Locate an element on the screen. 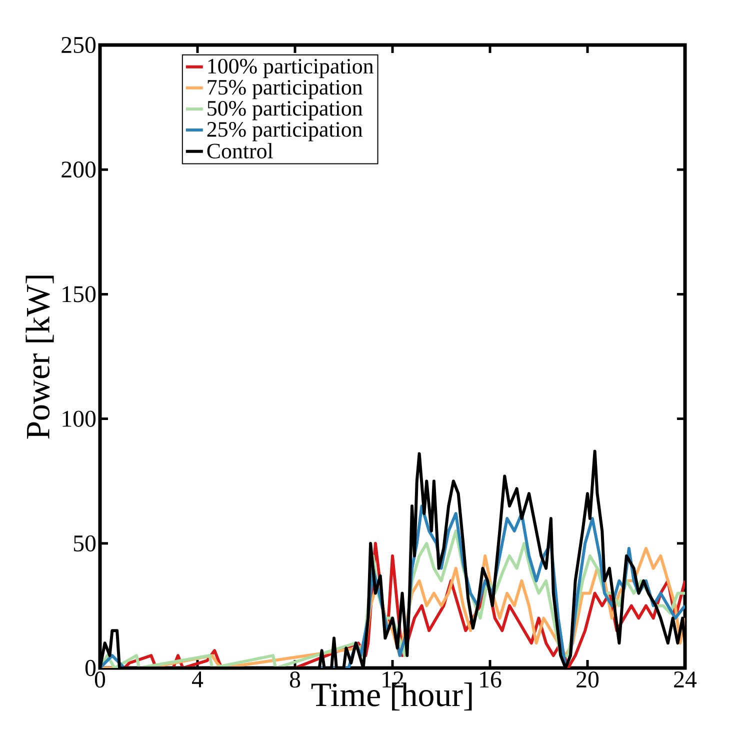  legend-label: 50% participation is located at coordinates (285, 110).